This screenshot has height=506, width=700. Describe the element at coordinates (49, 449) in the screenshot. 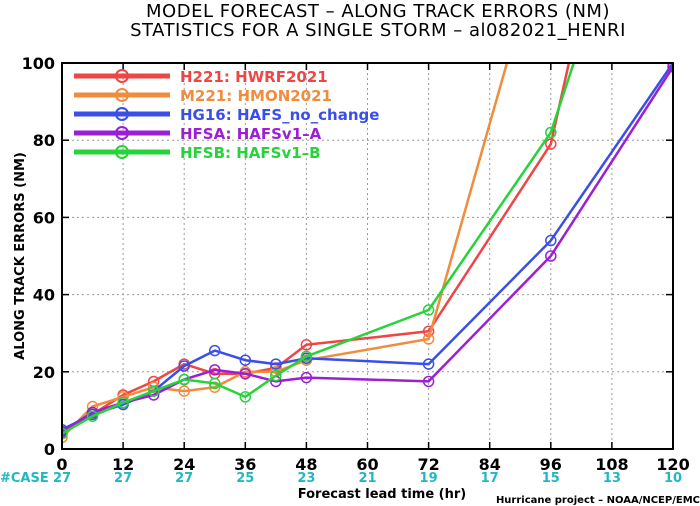

I see `y-tick-label: 0` at that location.